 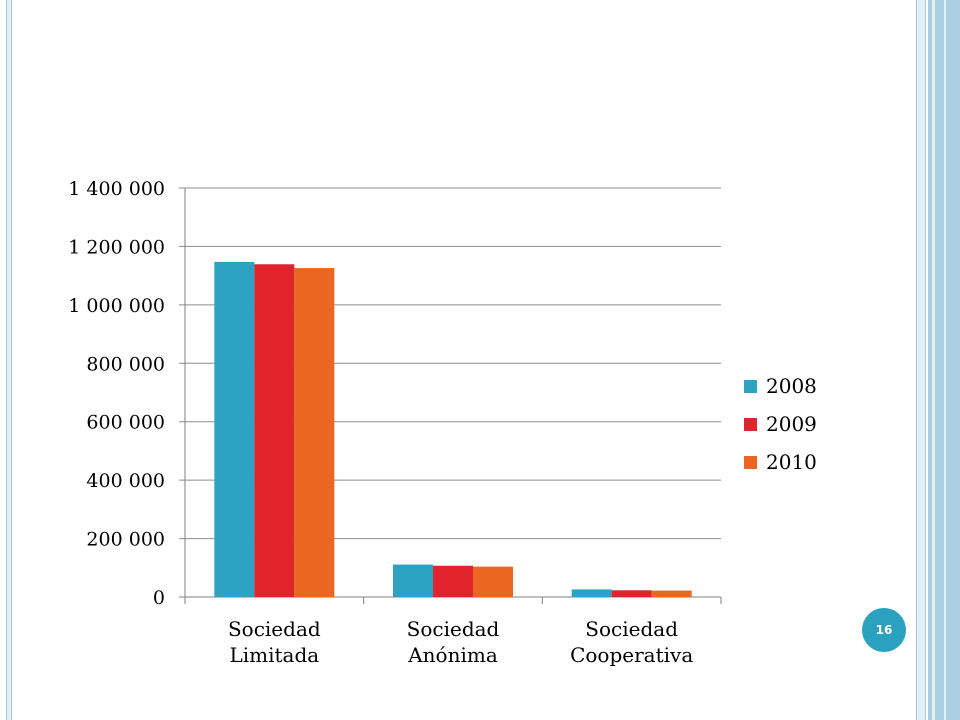 What do you see at coordinates (9, 360) in the screenshot?
I see `slide-frame-left` at bounding box center [9, 360].